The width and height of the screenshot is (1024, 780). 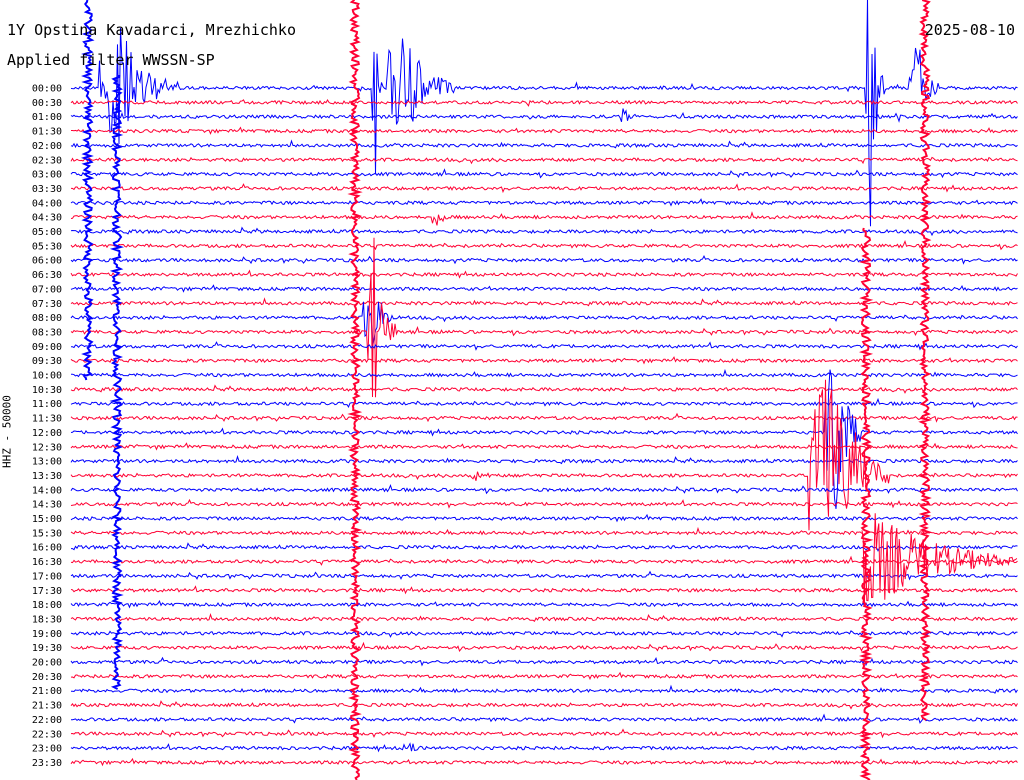 What do you see at coordinates (47, 175) in the screenshot?
I see `row-time-label: 03:00` at bounding box center [47, 175].